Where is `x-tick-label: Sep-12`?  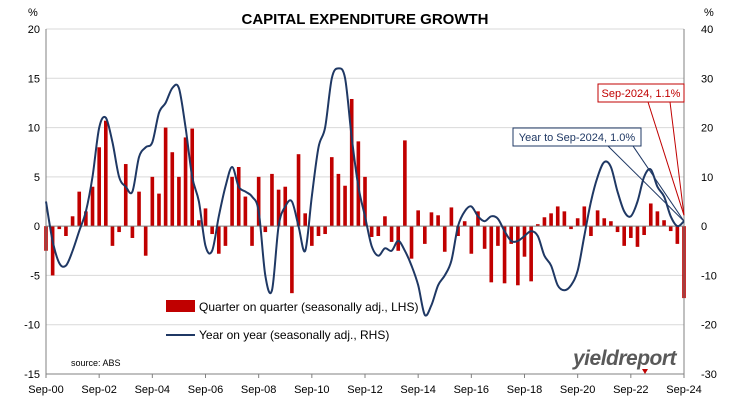 x-tick-label: Sep-12 is located at coordinates (364, 390).